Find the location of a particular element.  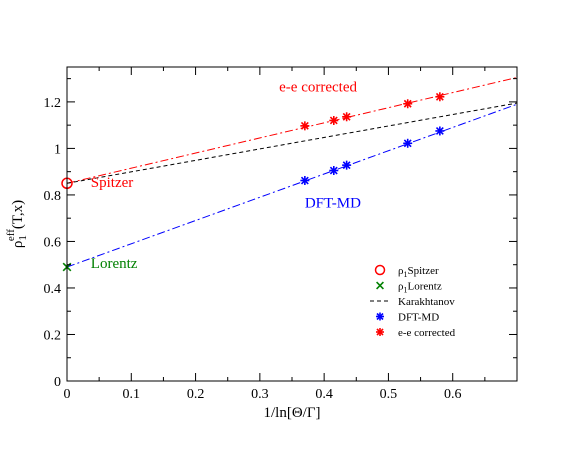

legend-swatch-e-e-corrected-stroke is located at coordinates (380, 332).